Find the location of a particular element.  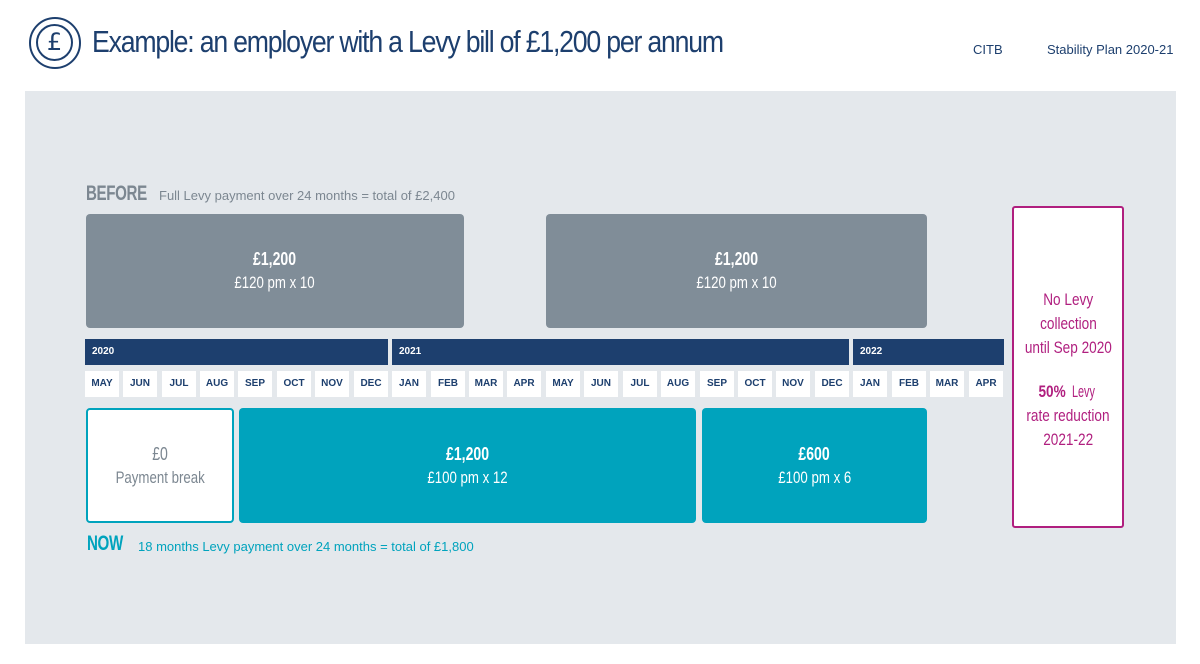

before-label: BEFORE is located at coordinates (116, 193).